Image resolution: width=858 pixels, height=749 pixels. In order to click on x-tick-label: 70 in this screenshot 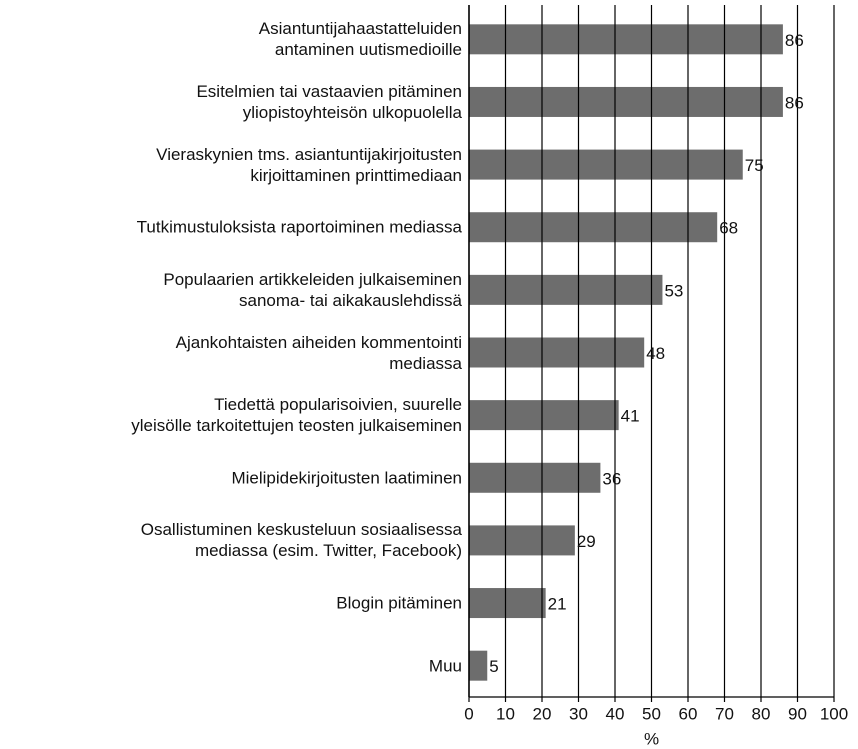, I will do `click(724, 713)`.